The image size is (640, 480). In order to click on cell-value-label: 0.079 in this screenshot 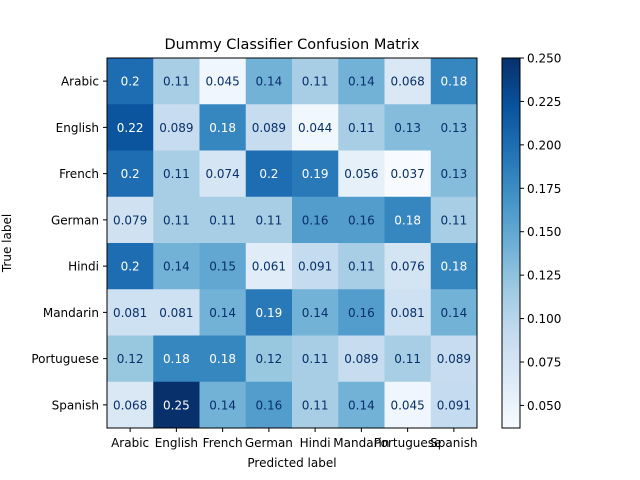, I will do `click(130, 220)`.